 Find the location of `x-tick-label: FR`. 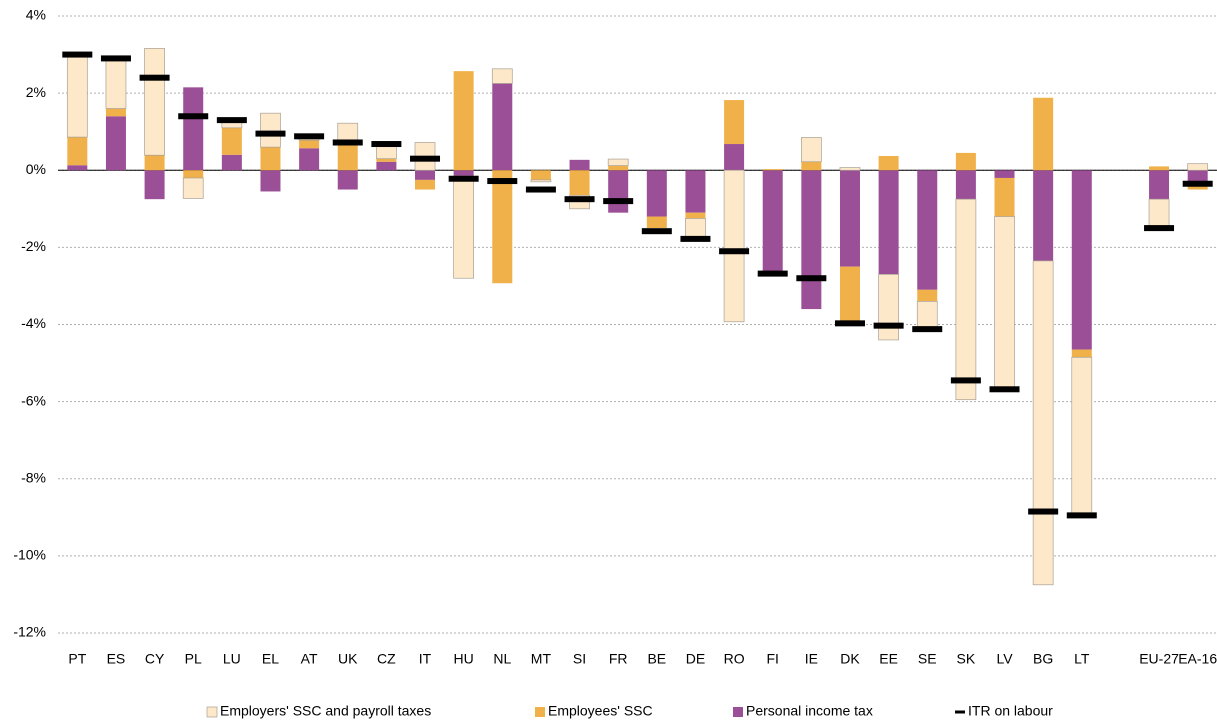

x-tick-label: FR is located at coordinates (618, 659).